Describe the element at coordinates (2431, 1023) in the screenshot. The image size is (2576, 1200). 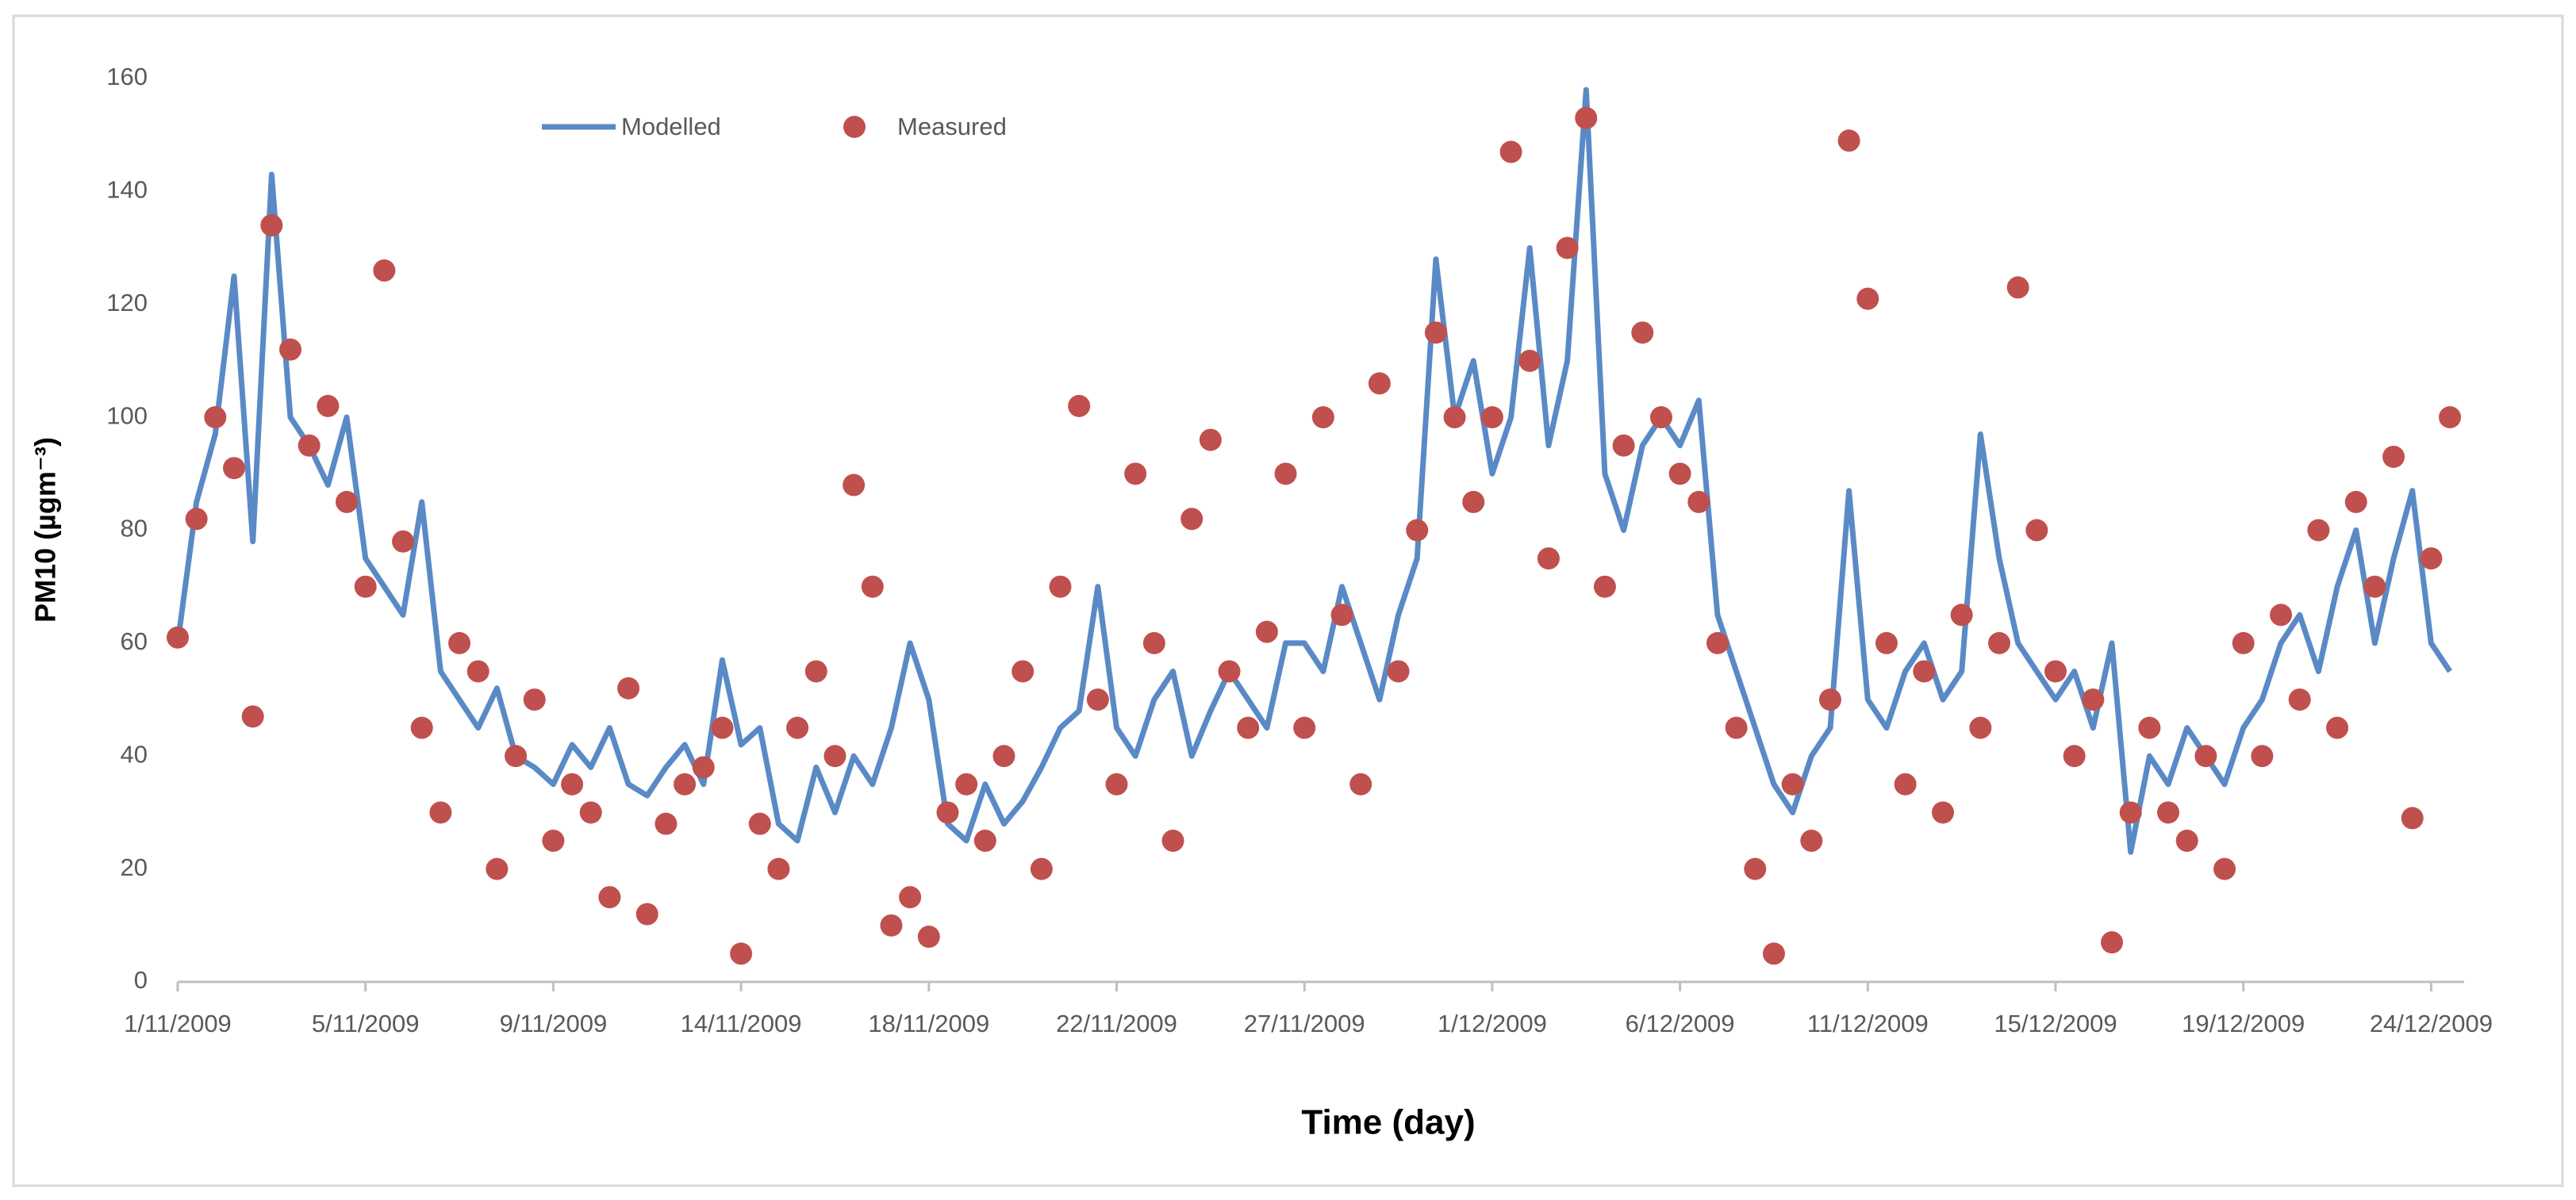
I see `x-tick-label: 24/12/2009` at that location.